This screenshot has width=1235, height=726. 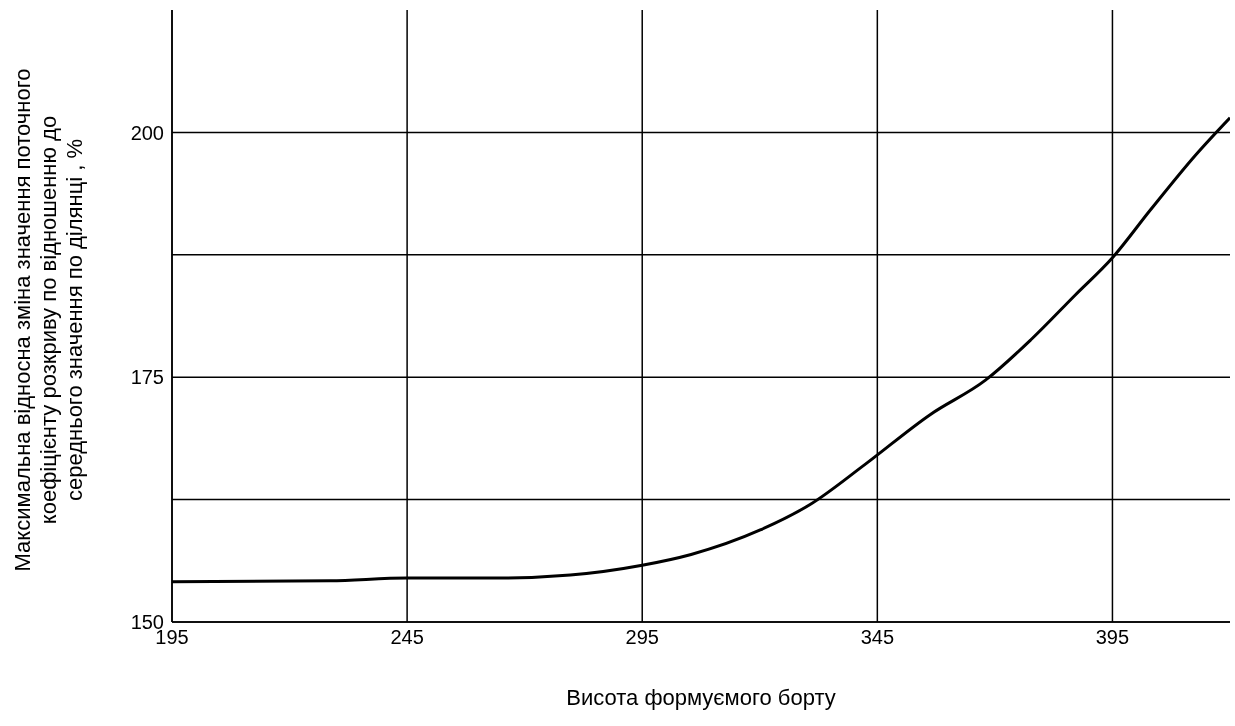 What do you see at coordinates (407, 637) in the screenshot?
I see `x-tick-label: 245` at bounding box center [407, 637].